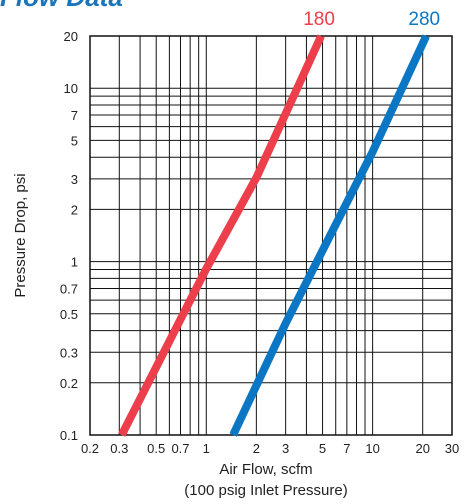 This screenshot has width=465, height=504. I want to click on y-tick-labels: 0.1 0.2 0.3 0.5 0.7 1 2 3 5 7 10 20, so click(69, 236).